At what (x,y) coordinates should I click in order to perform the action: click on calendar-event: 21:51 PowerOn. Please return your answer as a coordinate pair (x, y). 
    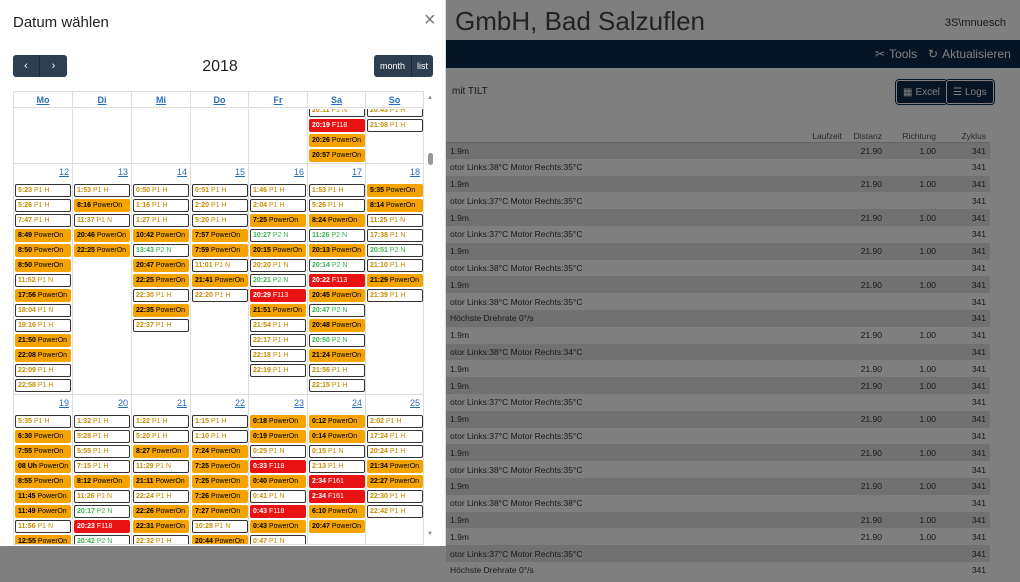
    Looking at the image, I should click on (278, 310).